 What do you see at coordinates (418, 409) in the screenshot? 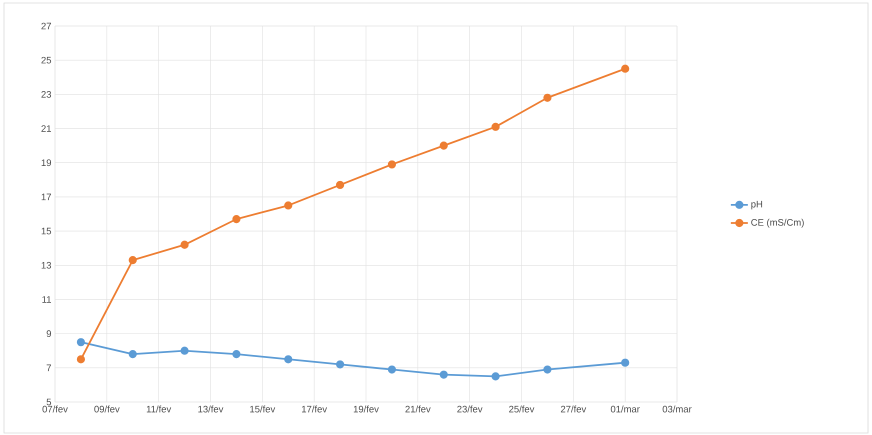
I see `x-tick-label: 21/fev` at bounding box center [418, 409].